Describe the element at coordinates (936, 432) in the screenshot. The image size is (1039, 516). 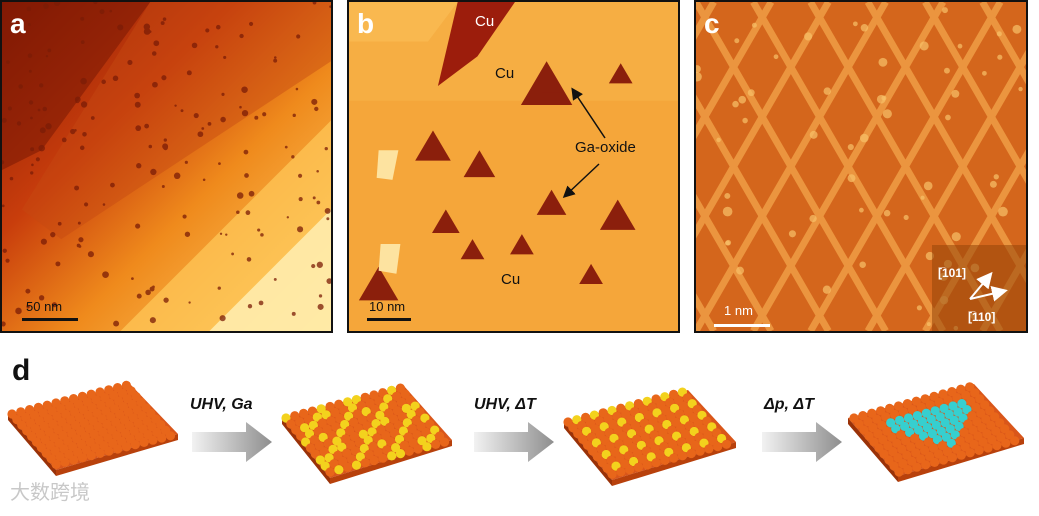
I see `slab-ga-oxide` at that location.